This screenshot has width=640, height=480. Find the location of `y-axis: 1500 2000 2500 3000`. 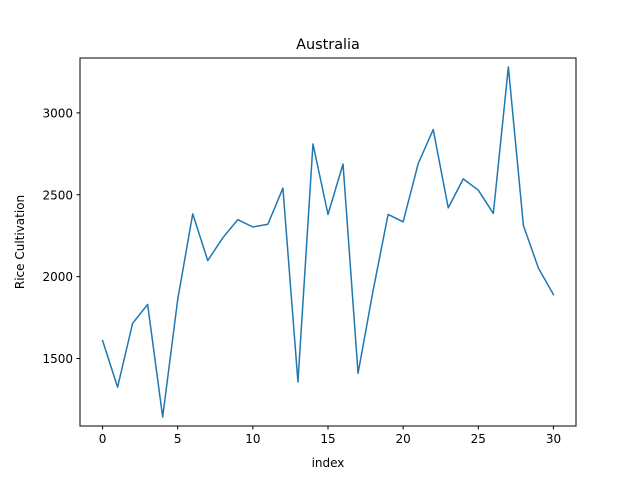

y-axis: 1500 2000 2500 3000 is located at coordinates (61, 236).